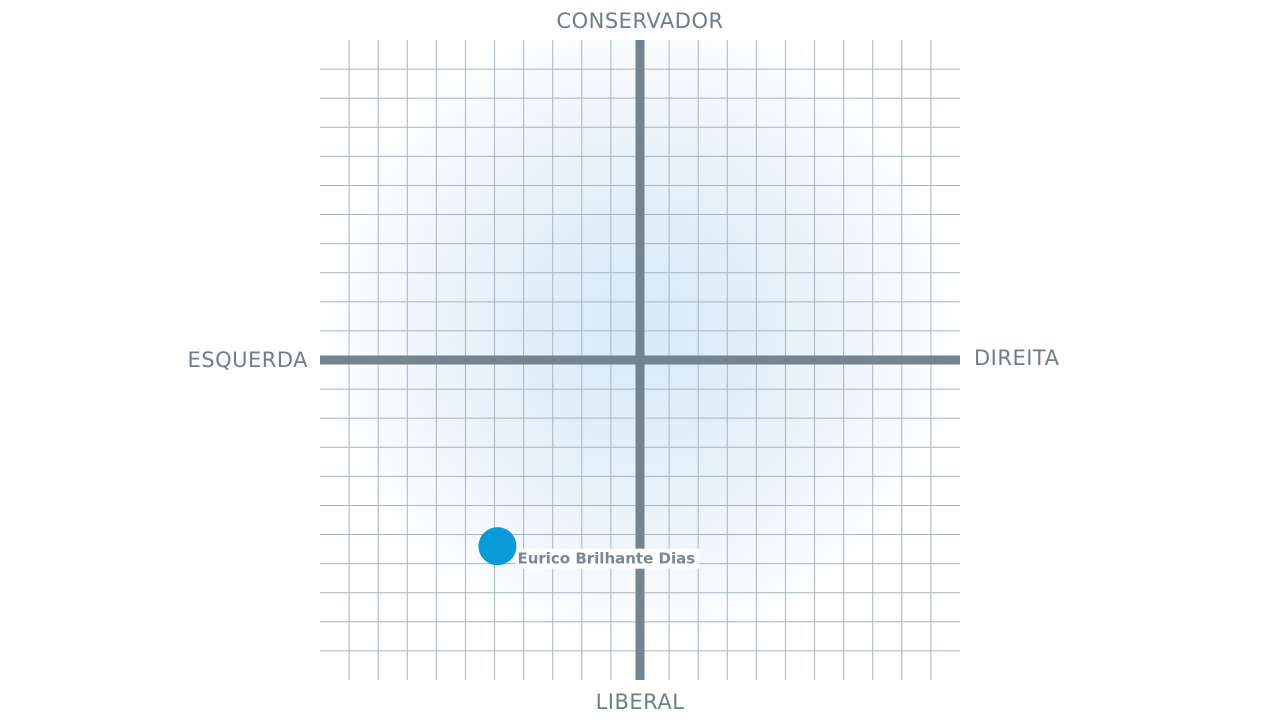 This screenshot has height=720, width=1280. What do you see at coordinates (639, 21) in the screenshot?
I see `axis-label-top: CONSERVADOR` at bounding box center [639, 21].